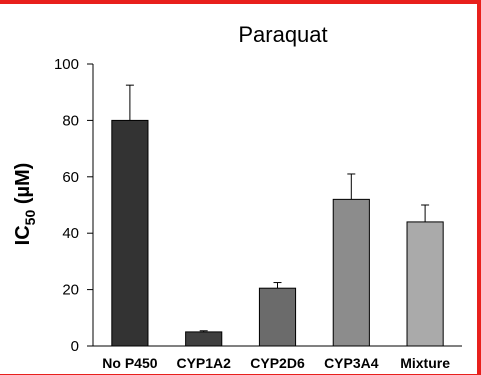 This screenshot has height=375, width=481. I want to click on y-tick-label: 60, so click(70, 177).